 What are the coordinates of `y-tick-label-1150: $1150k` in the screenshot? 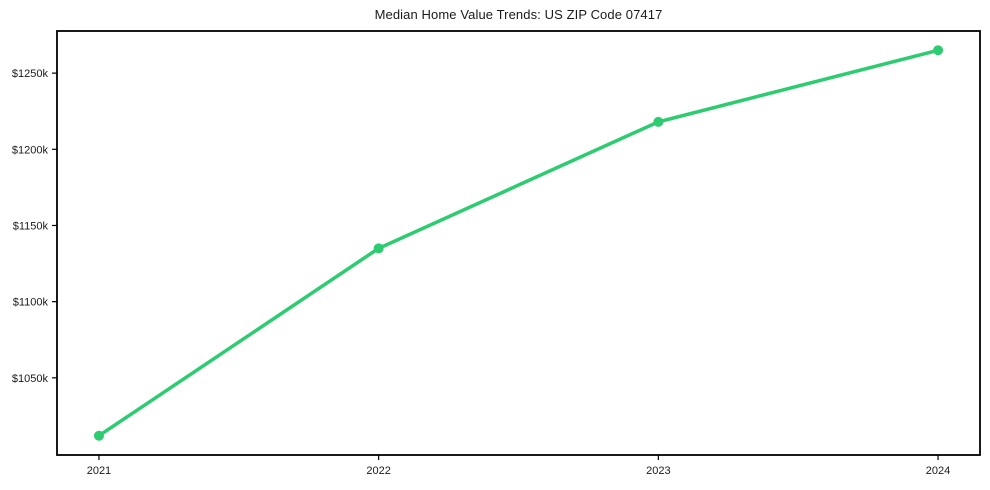 It's located at (31, 226).